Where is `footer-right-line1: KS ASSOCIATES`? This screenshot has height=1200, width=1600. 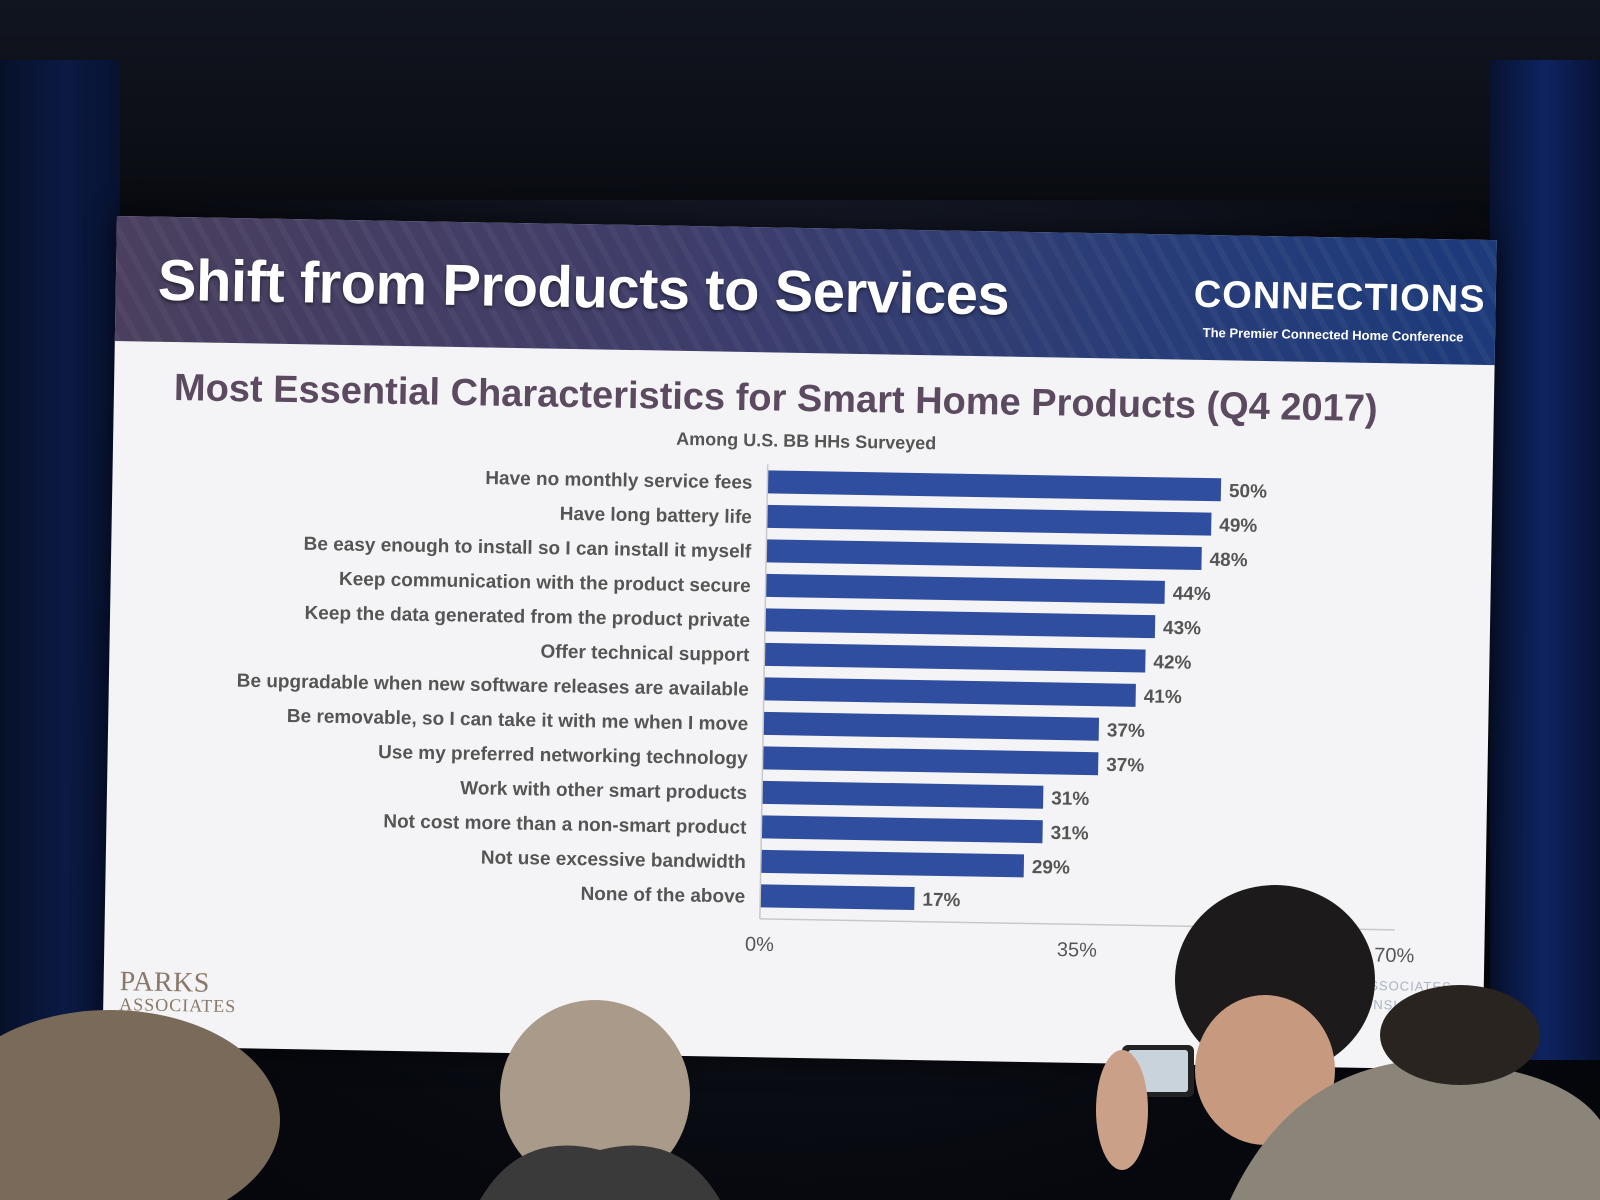
footer-right-line1: KS ASSOCIATES is located at coordinates (1394, 986).